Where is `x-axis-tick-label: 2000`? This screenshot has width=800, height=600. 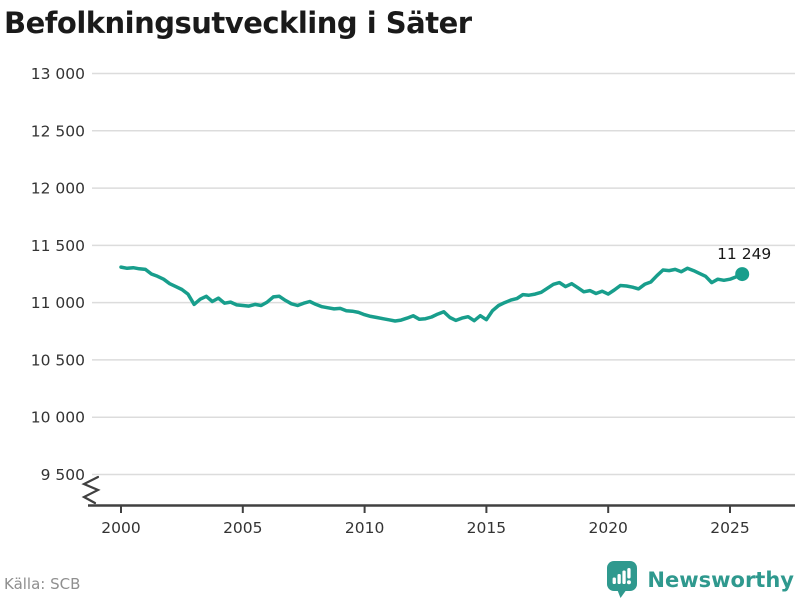
x-axis-tick-label: 2000 is located at coordinates (120, 528).